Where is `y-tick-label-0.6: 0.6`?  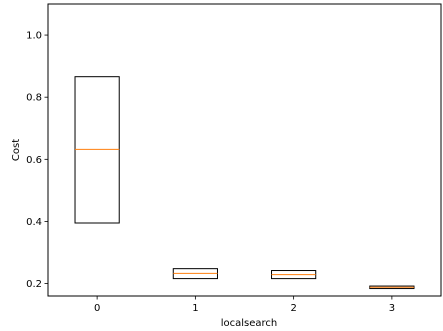
y-tick-label-0.6: 0.6 is located at coordinates (34, 160).